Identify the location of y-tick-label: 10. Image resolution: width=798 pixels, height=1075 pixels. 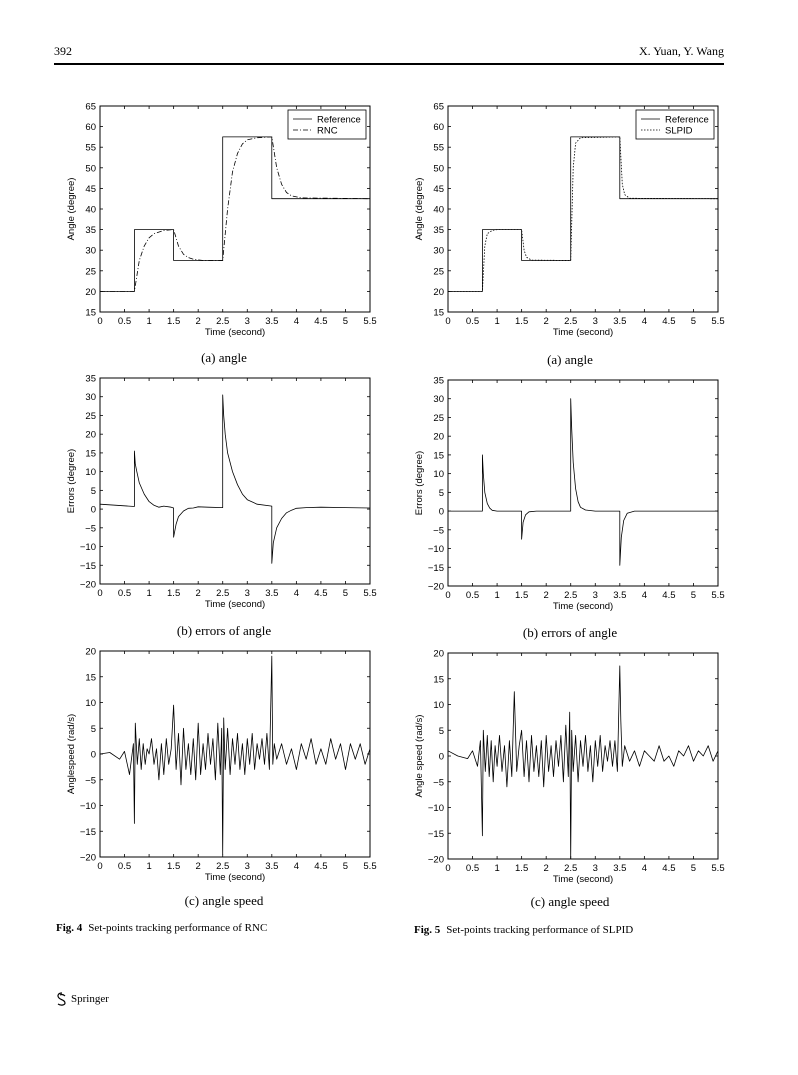
(438, 474).